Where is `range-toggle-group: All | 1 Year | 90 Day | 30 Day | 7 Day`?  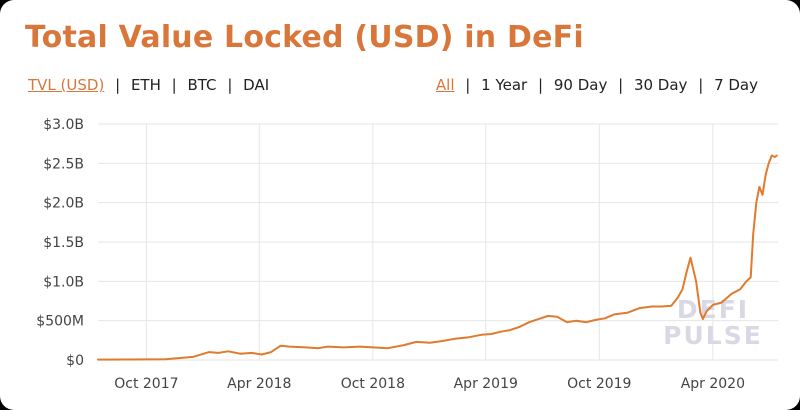 range-toggle-group: All | 1 Year | 90 Day | 30 Day | 7 Day is located at coordinates (597, 85).